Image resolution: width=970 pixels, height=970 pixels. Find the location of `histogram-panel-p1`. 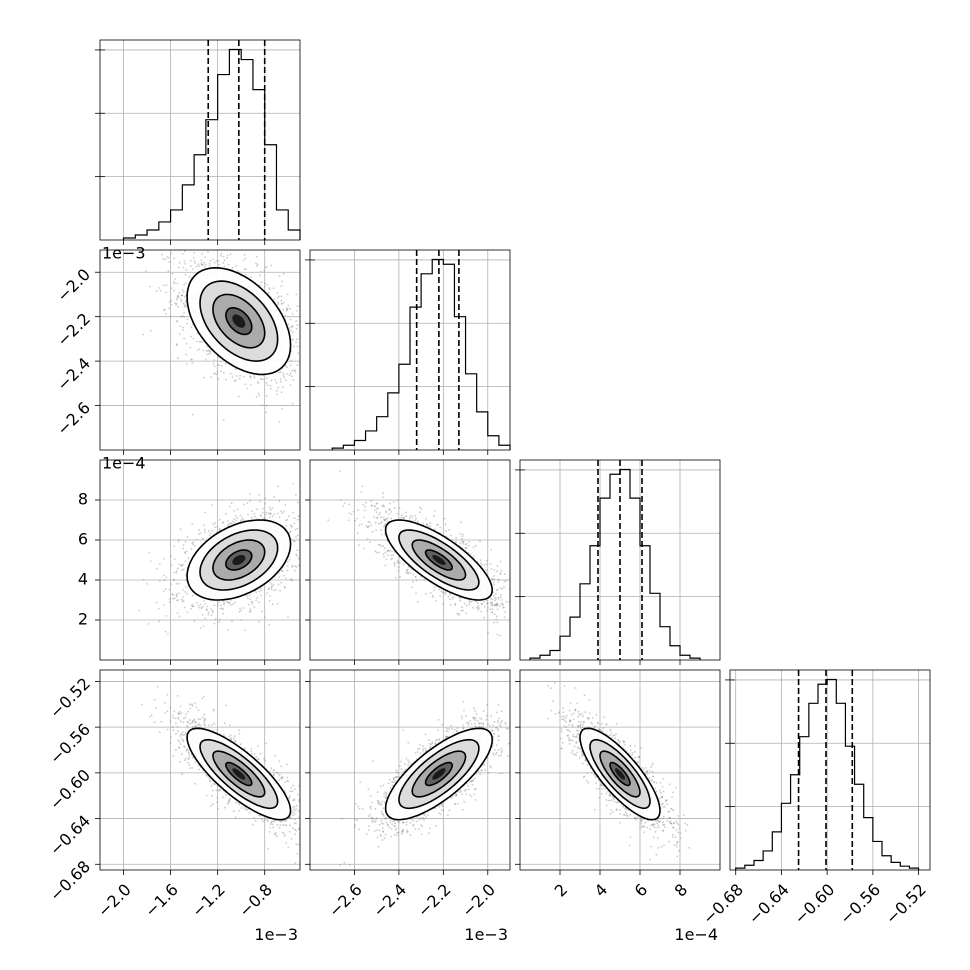

histogram-panel-p1 is located at coordinates (200, 140).